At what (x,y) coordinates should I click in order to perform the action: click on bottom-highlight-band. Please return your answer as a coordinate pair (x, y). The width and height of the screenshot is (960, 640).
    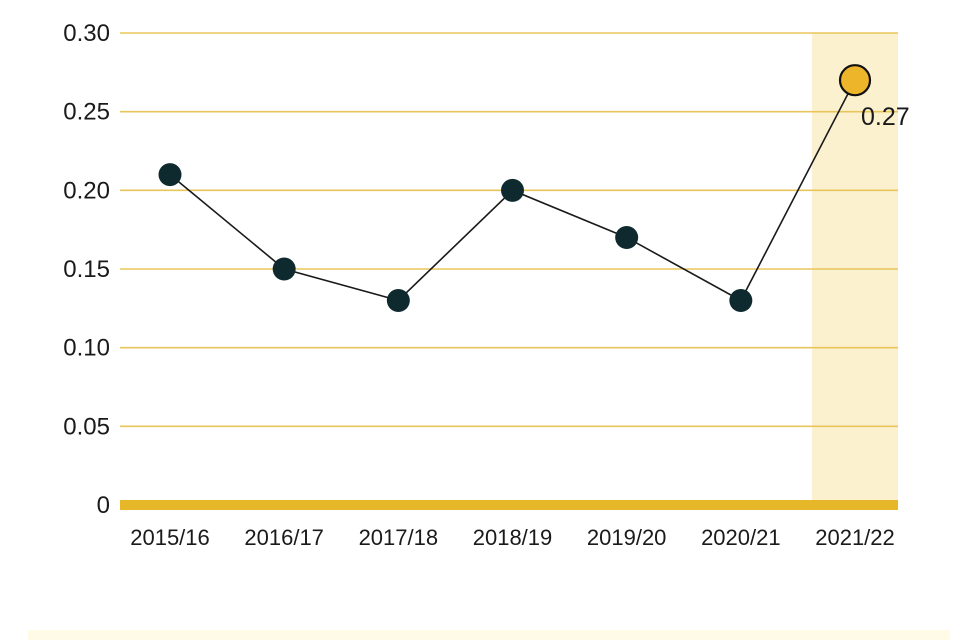
    Looking at the image, I should click on (489, 635).